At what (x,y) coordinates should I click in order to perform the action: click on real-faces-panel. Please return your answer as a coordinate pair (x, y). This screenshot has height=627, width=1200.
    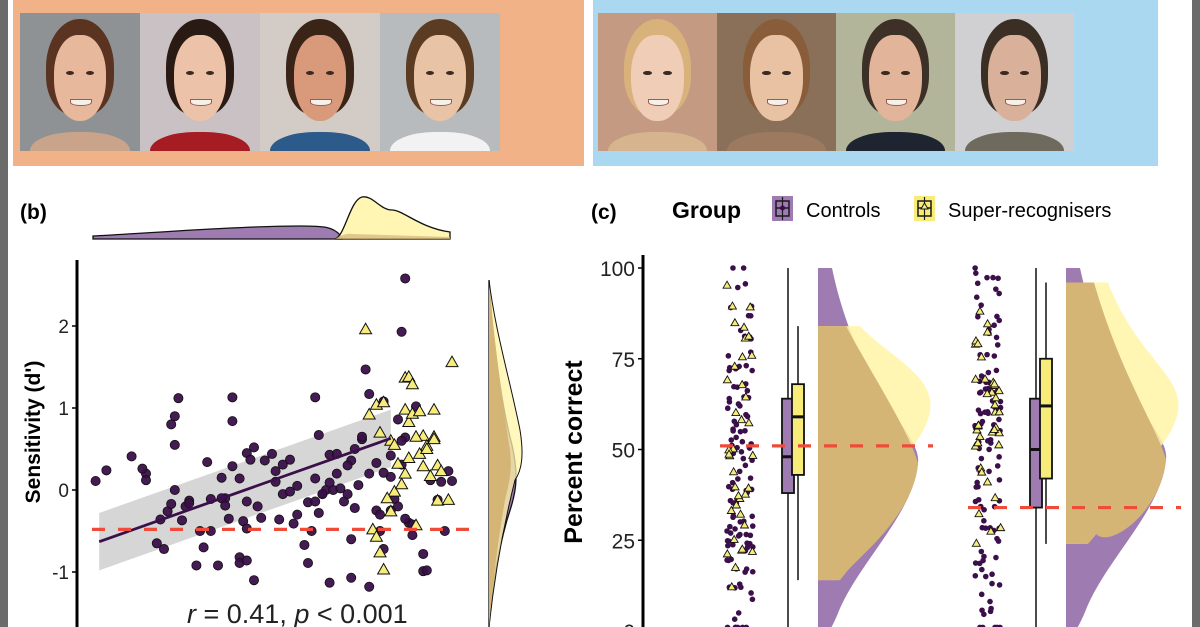
    Looking at the image, I should click on (298, 83).